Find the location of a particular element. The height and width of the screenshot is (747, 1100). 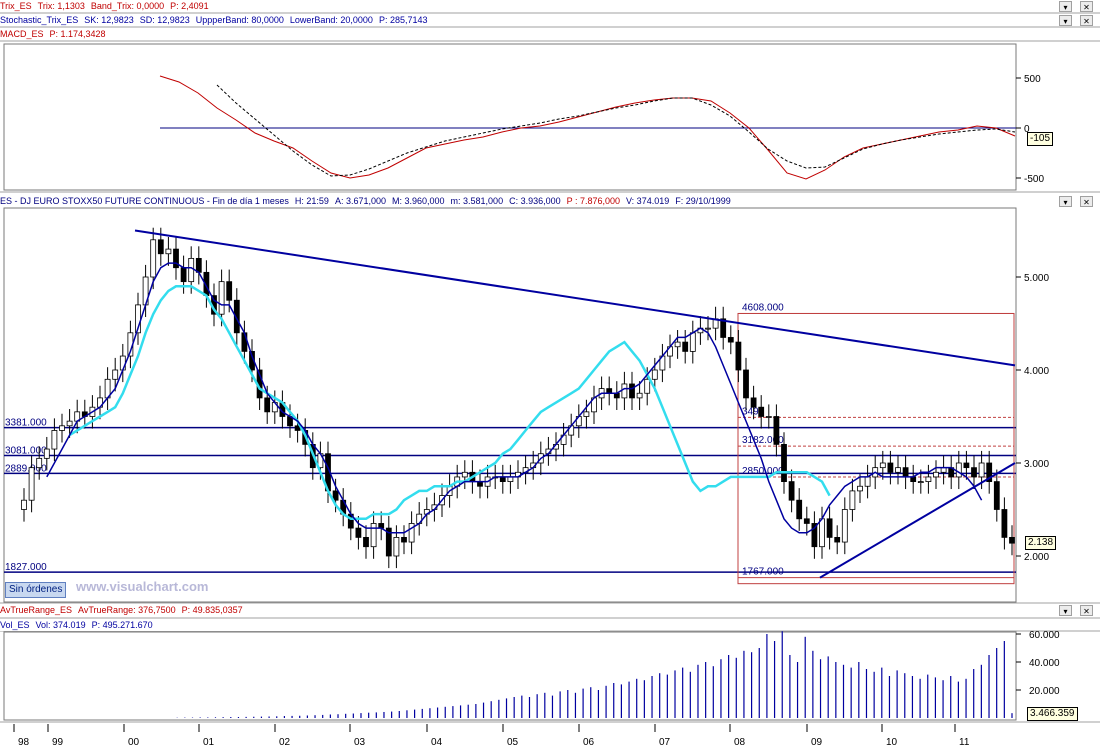

fib-level-label: 4608.000 is located at coordinates (763, 307).